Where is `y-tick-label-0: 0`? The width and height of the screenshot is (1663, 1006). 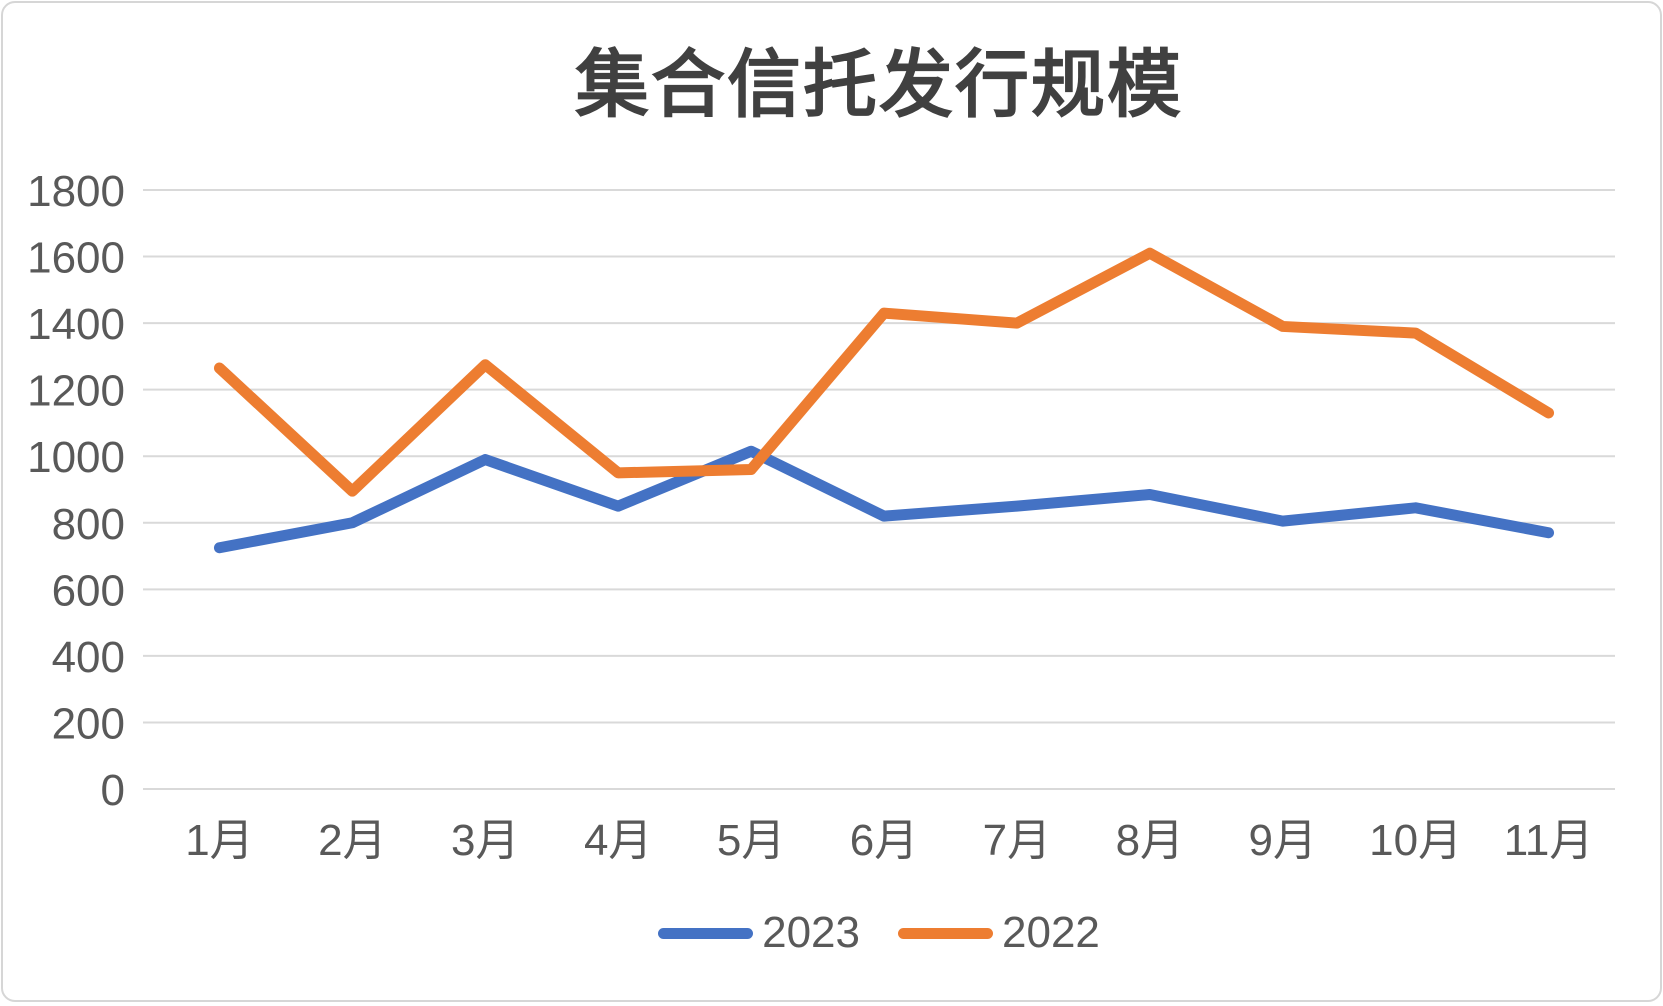
y-tick-label-0: 0 is located at coordinates (113, 790).